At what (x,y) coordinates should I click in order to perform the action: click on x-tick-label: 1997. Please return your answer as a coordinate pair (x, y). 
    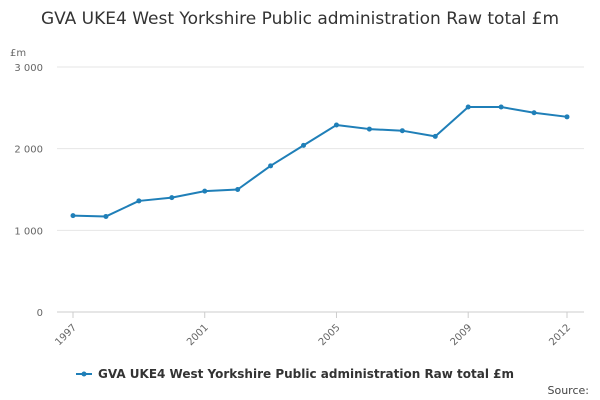
    Looking at the image, I should click on (66, 335).